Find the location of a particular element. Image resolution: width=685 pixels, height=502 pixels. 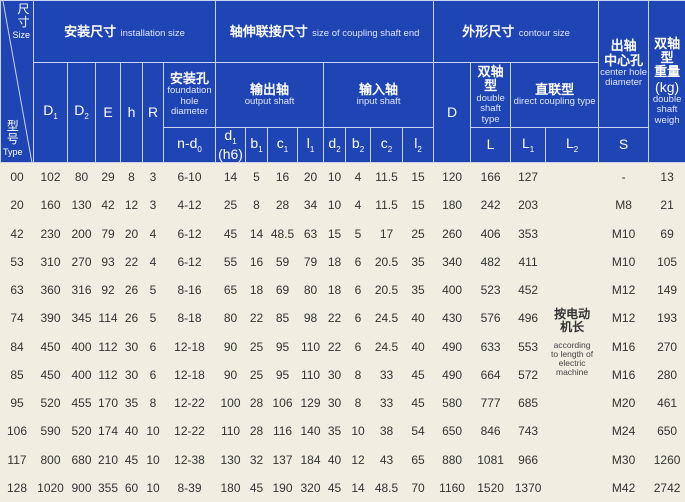

label-cn: 出轴 is located at coordinates (623, 46).